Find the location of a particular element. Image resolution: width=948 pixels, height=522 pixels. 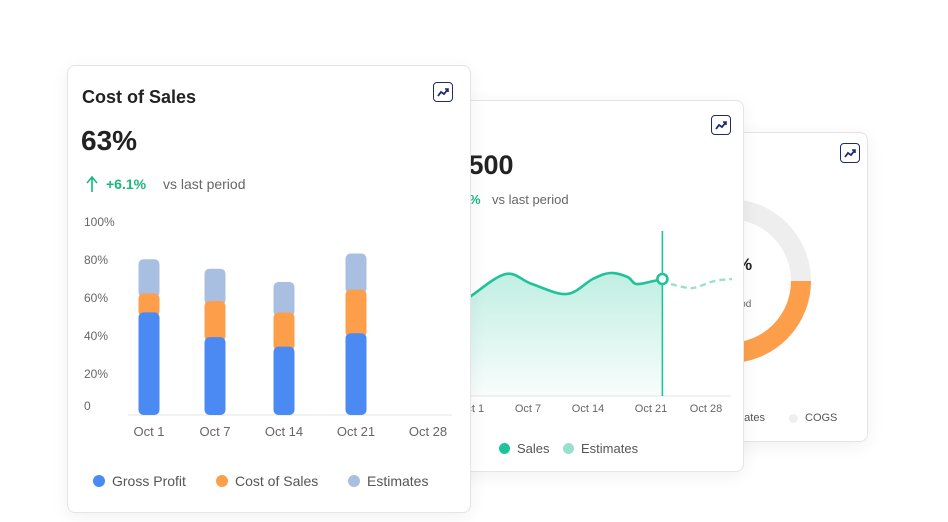

legend-item-sales: Sales is located at coordinates (524, 448).